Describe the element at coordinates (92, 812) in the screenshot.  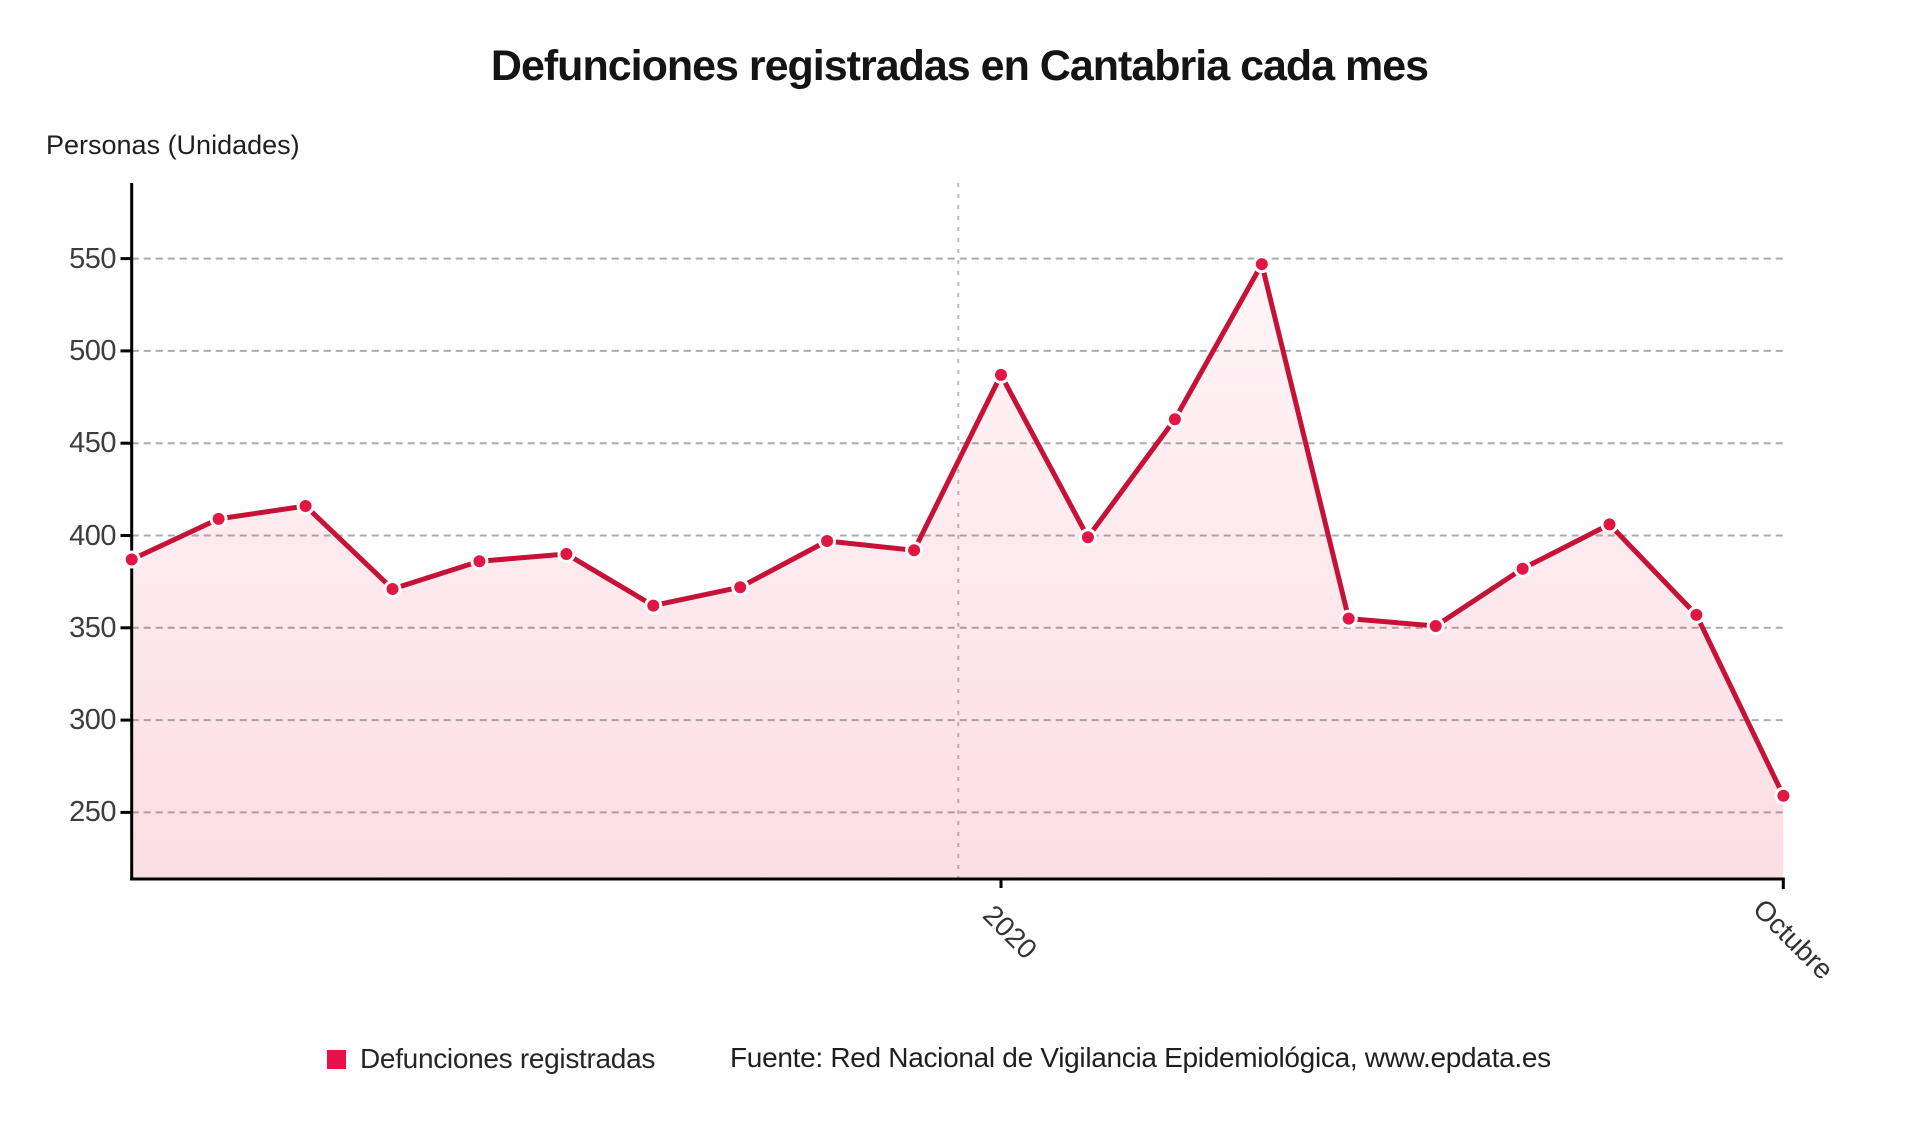
I see `y-tick-label-250: 250` at that location.